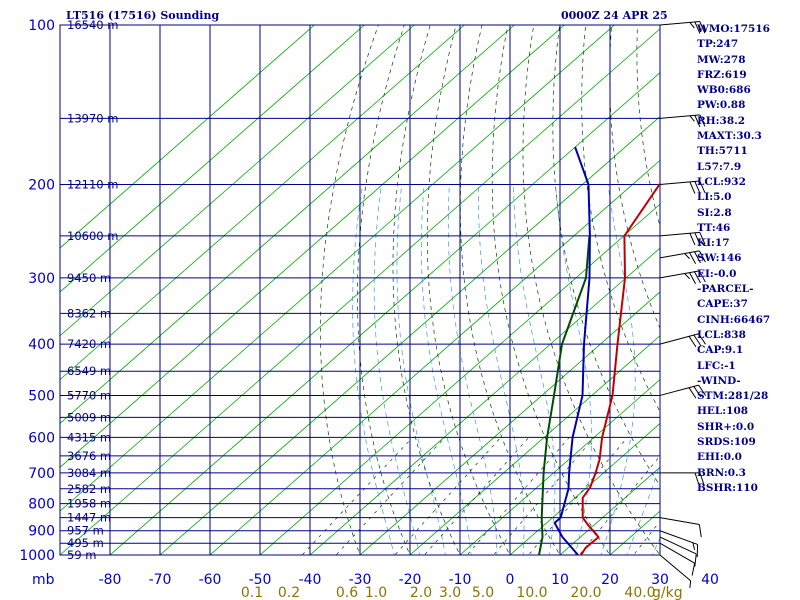 Image resolution: width=800 pixels, height=600 pixels. What do you see at coordinates (719, 258) in the screenshot?
I see `index-value: SW:146` at bounding box center [719, 258].